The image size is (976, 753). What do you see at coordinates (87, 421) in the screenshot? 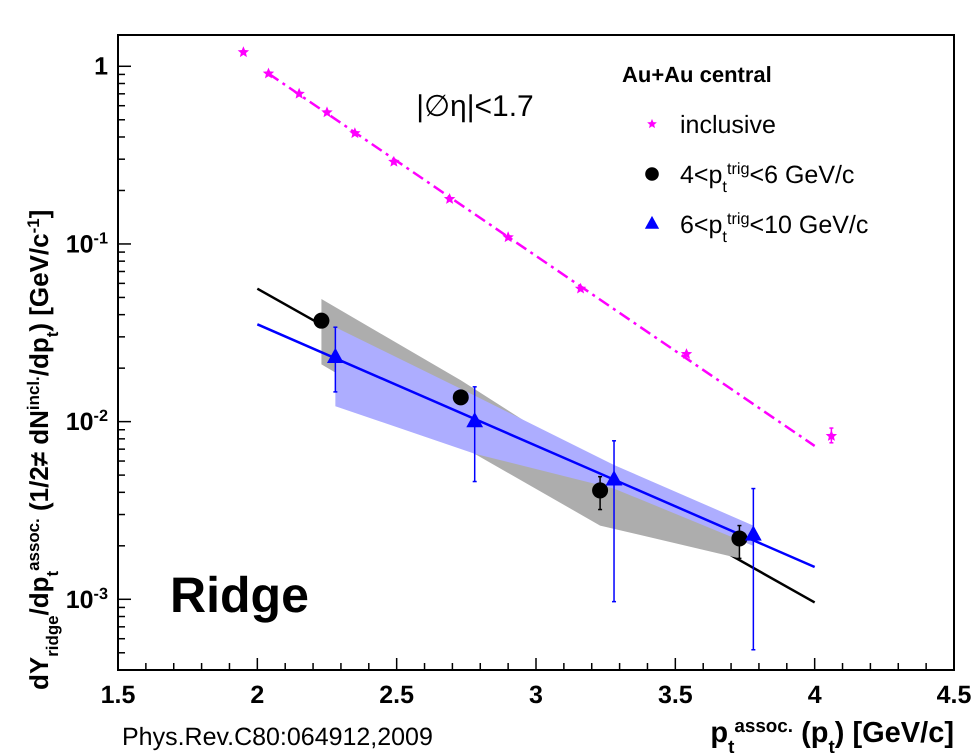
I see `y-tick-label: 10$^{-2}$` at bounding box center [87, 421].